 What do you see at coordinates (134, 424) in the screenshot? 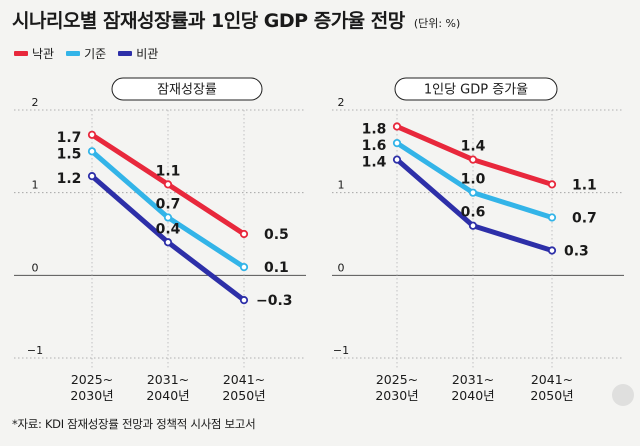
I see `source-note: *자료: KDI 잠재성장률 전망과 정책적 시사점 보고서` at bounding box center [134, 424].